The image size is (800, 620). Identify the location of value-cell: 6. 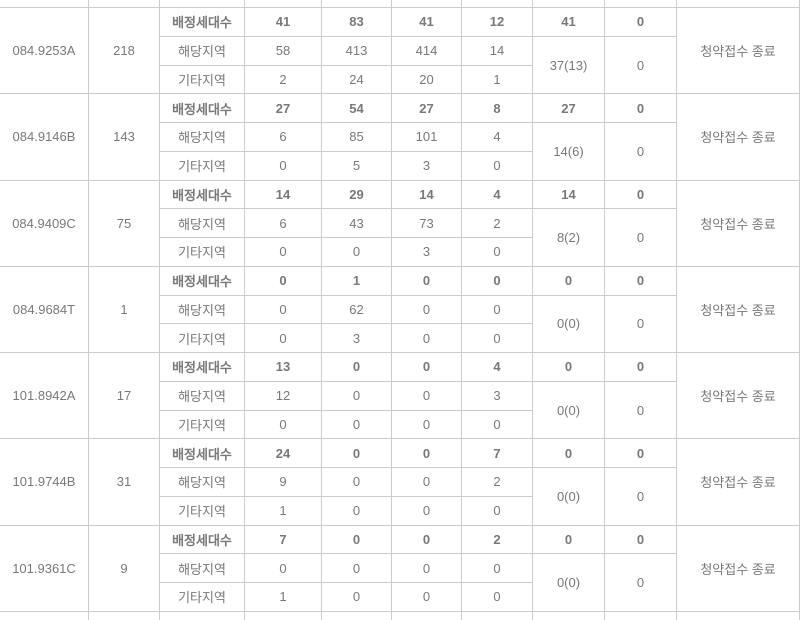
(283, 223).